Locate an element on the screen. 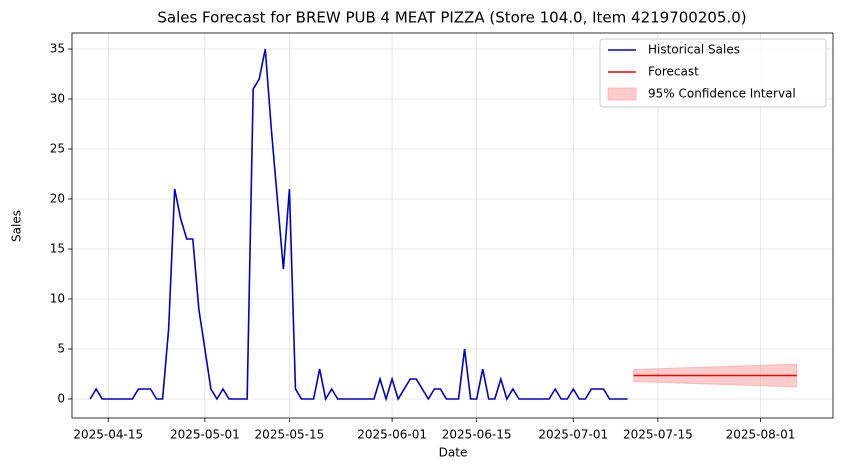 Image resolution: width=841 pixels, height=470 pixels. legend-label: 95% Confidence Interval is located at coordinates (722, 94).